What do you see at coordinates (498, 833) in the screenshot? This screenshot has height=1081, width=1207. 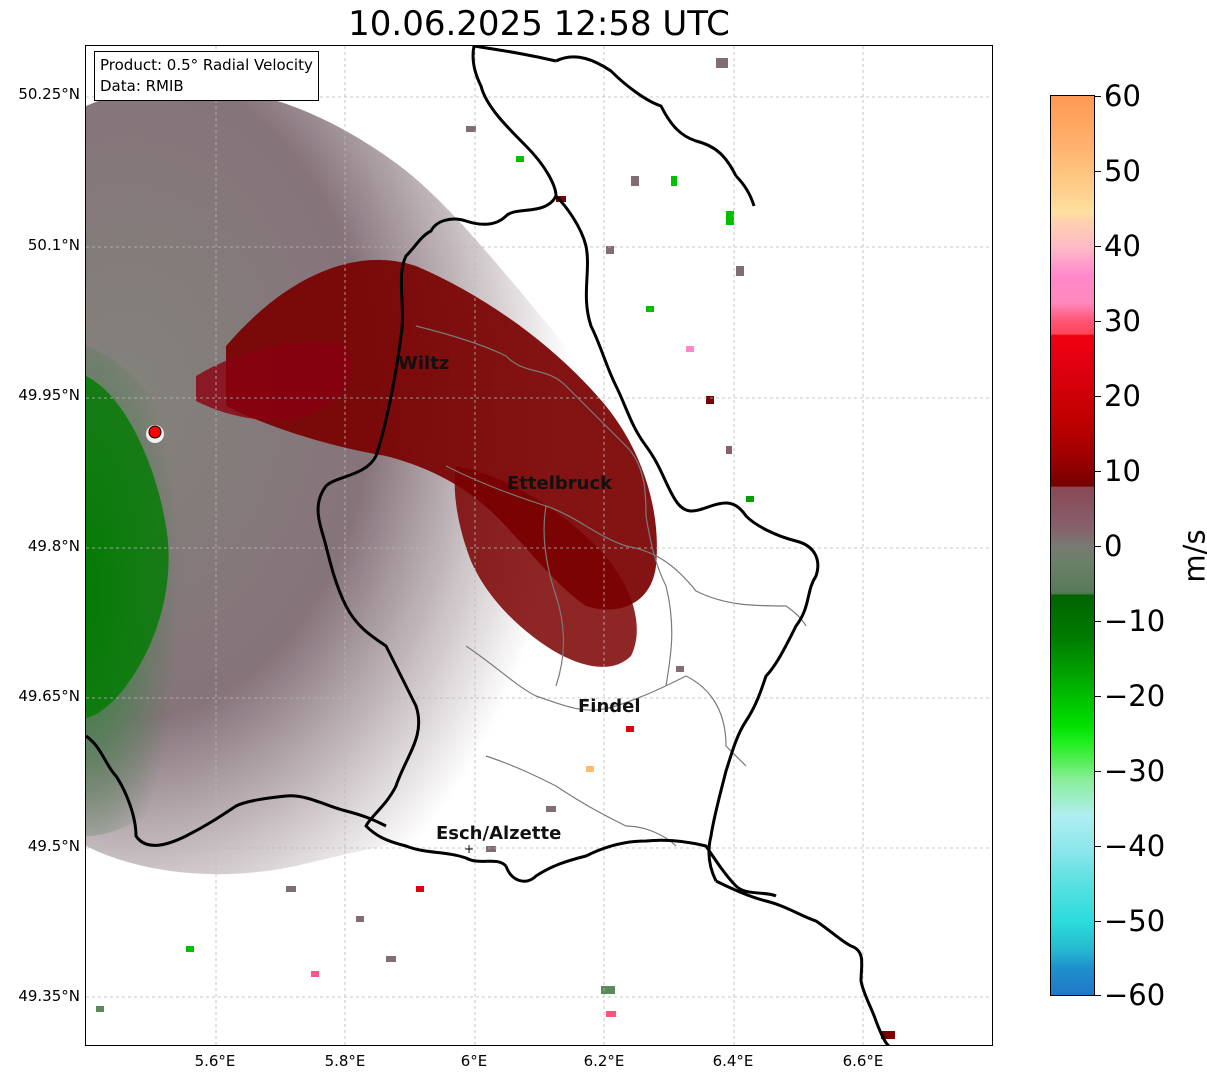 I see `city-label: Esch/Alzette` at bounding box center [498, 833].